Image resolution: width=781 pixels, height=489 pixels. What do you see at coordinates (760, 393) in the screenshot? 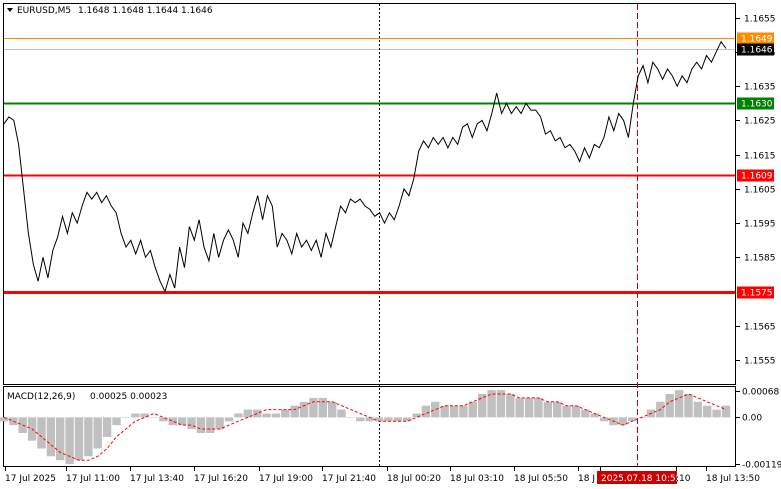
I see `macd-tick-label: 0.00068` at bounding box center [760, 393].